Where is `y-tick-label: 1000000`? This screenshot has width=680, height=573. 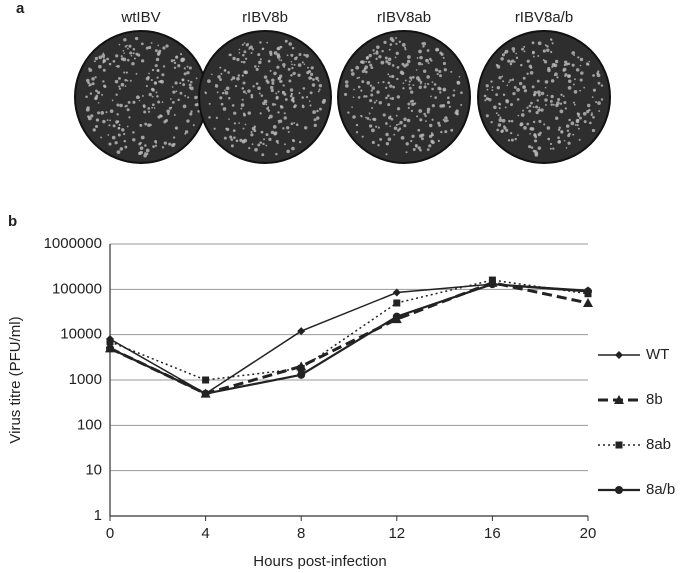
y-tick-label: 1000000 is located at coordinates (73, 243).